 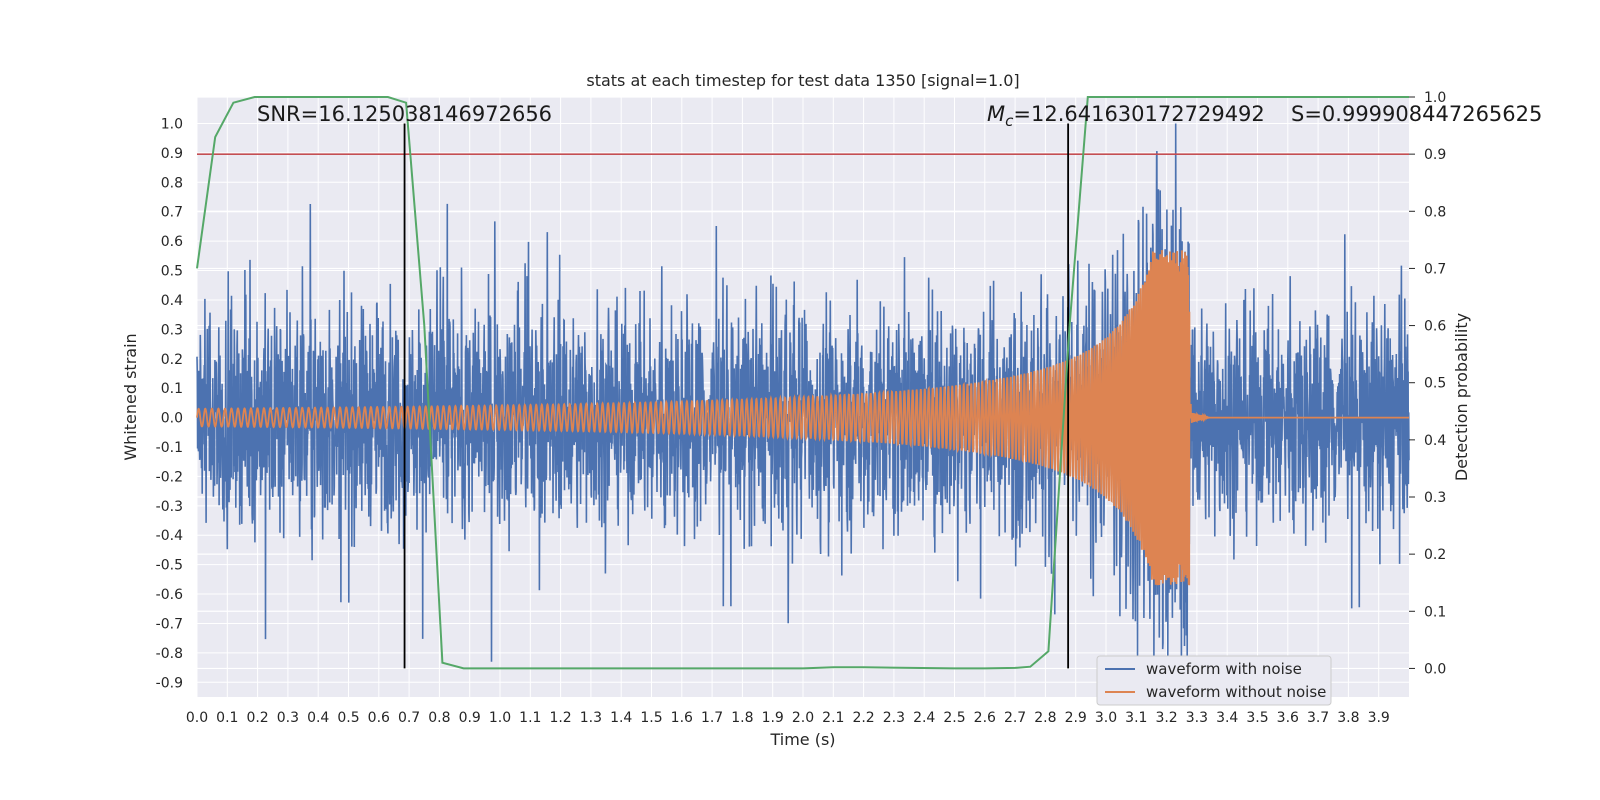 What do you see at coordinates (1224, 669) in the screenshot?
I see `legend-label-noise: waveform with noise` at bounding box center [1224, 669].